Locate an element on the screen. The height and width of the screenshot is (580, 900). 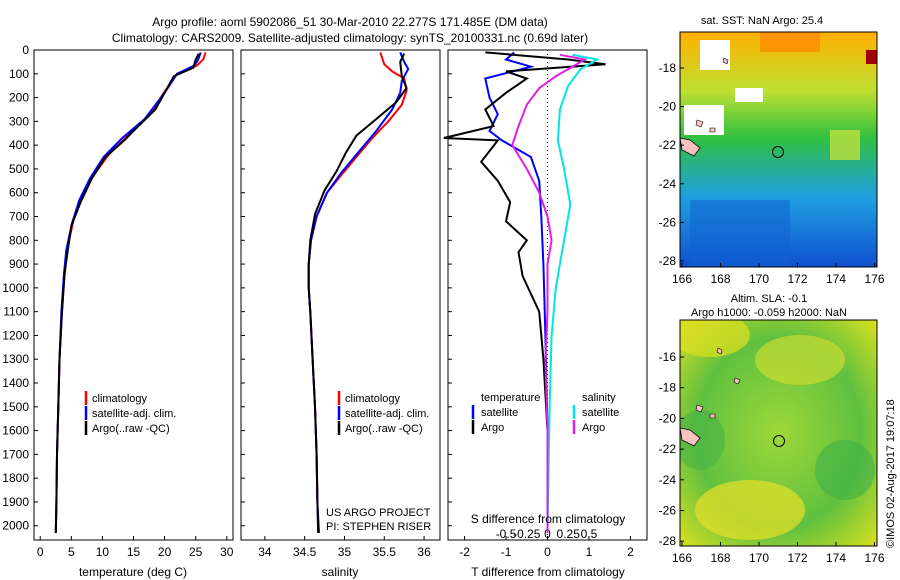
depth-tick-label: 600 is located at coordinates (19, 193).